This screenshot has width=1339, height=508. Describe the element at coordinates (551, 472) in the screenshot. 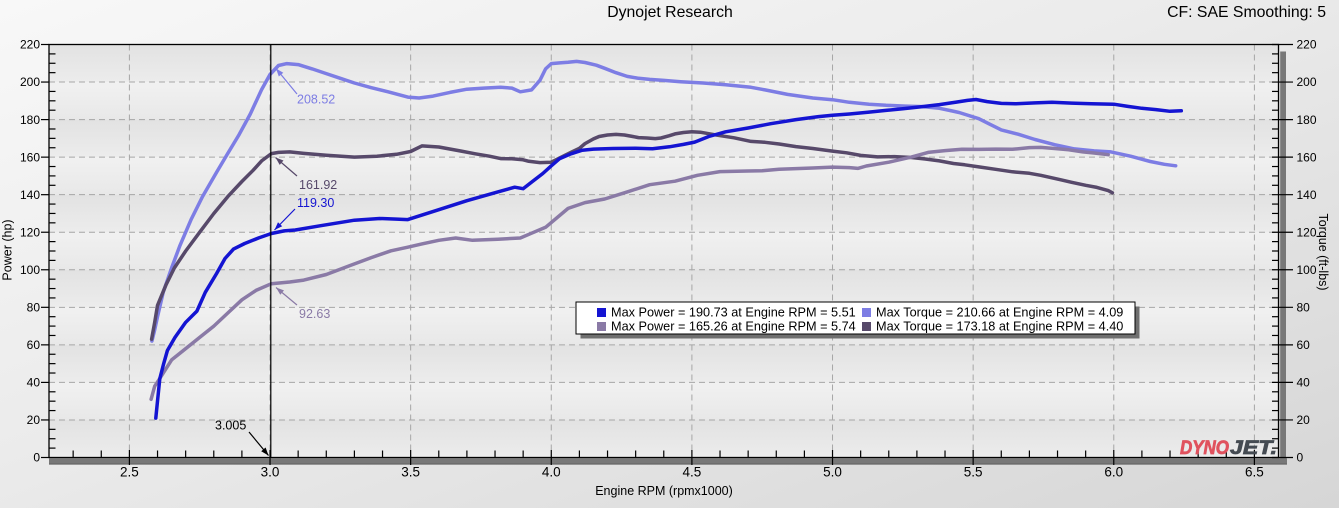

I see `svg-text: 4.0` at that location.